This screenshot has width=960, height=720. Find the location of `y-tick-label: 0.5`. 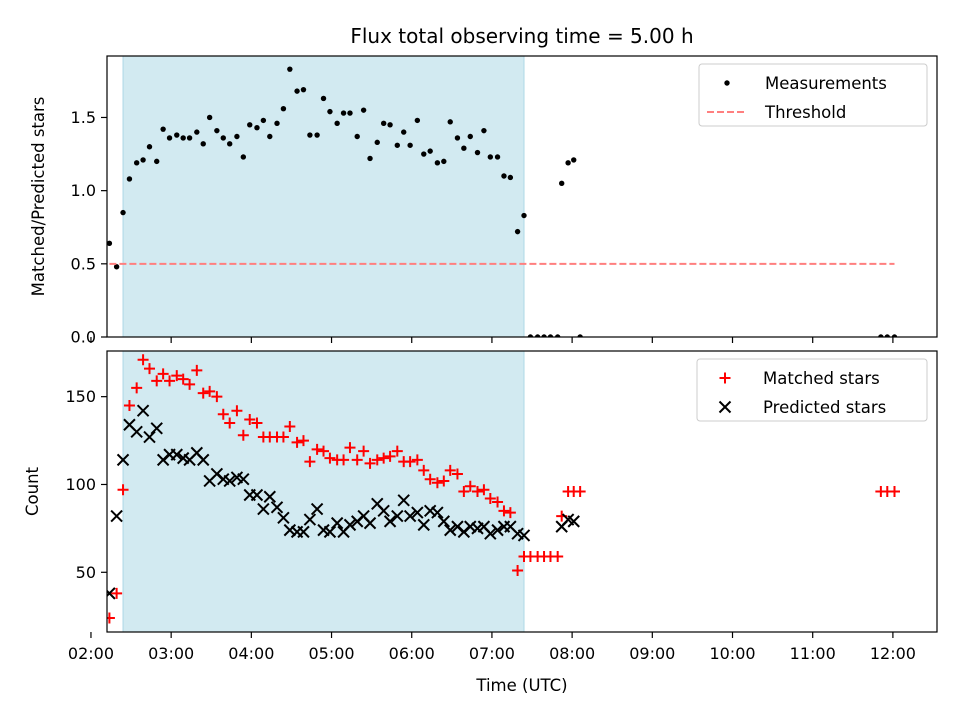

y-tick-label: 0.5 is located at coordinates (83, 263).